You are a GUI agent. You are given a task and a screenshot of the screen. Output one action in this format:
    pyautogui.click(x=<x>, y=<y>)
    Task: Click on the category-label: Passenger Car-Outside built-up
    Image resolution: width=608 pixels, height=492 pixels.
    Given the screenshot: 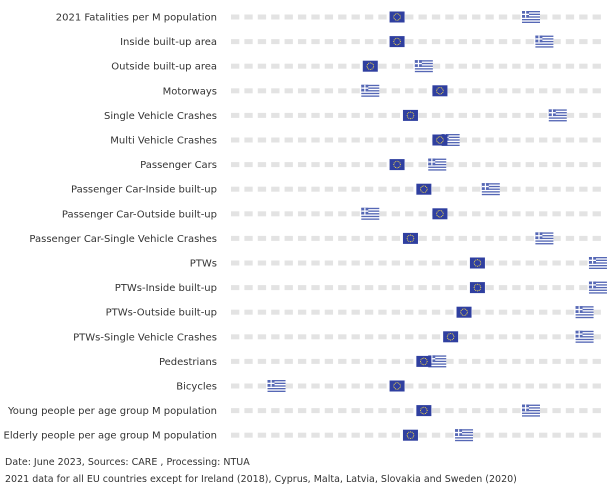 What is the action you would take?
    pyautogui.click(x=139, y=214)
    